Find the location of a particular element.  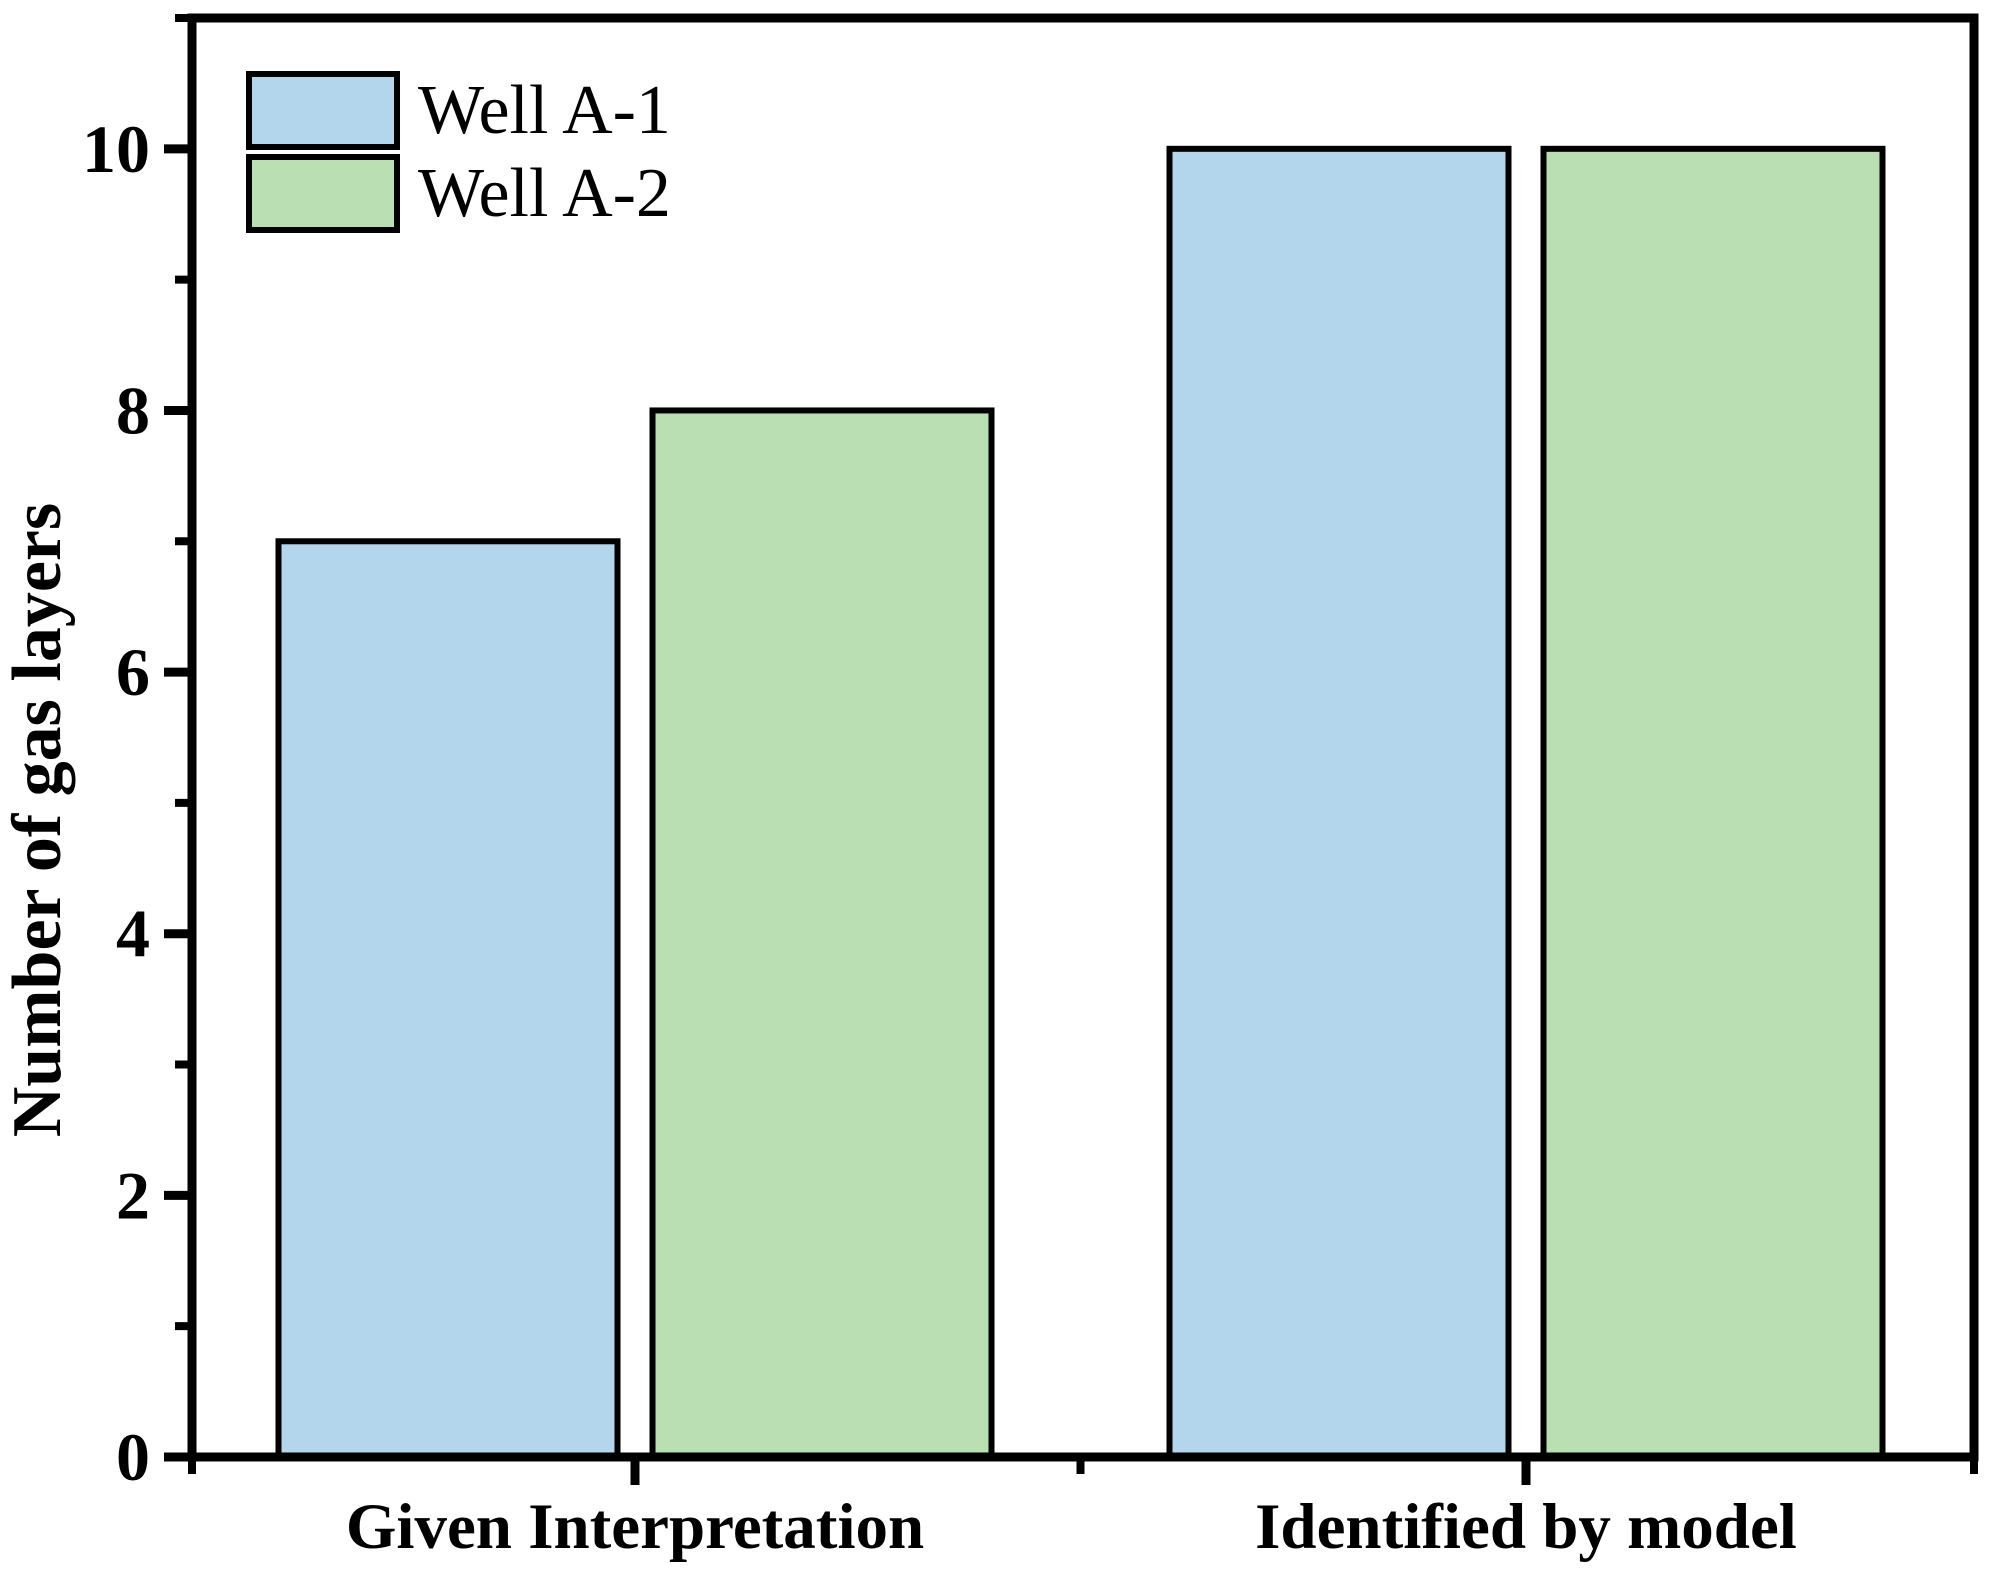

y-axis-title: Number of gas layers is located at coordinates (38, 820).